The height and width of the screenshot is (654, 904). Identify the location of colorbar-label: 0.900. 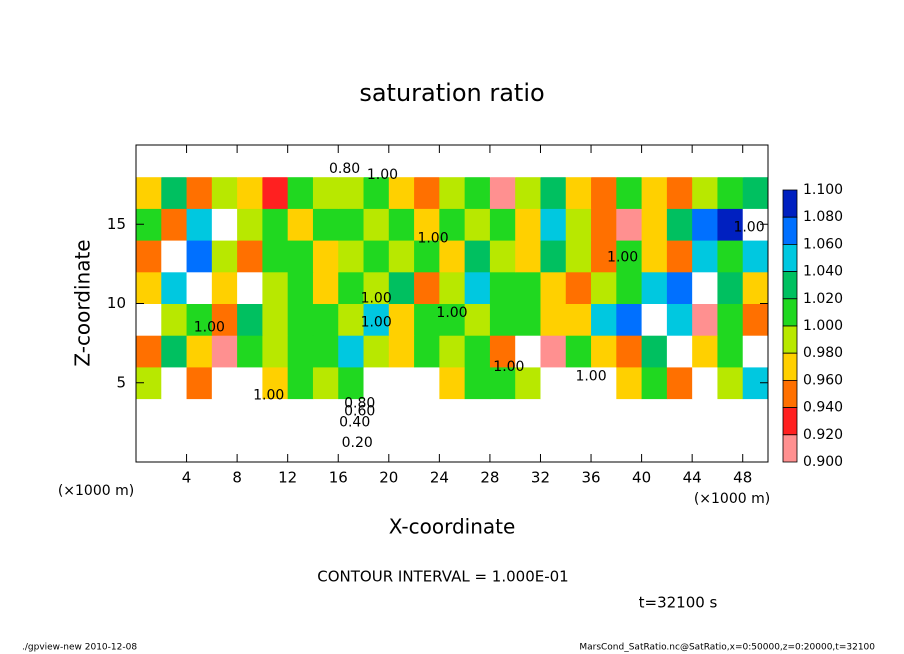
(823, 462).